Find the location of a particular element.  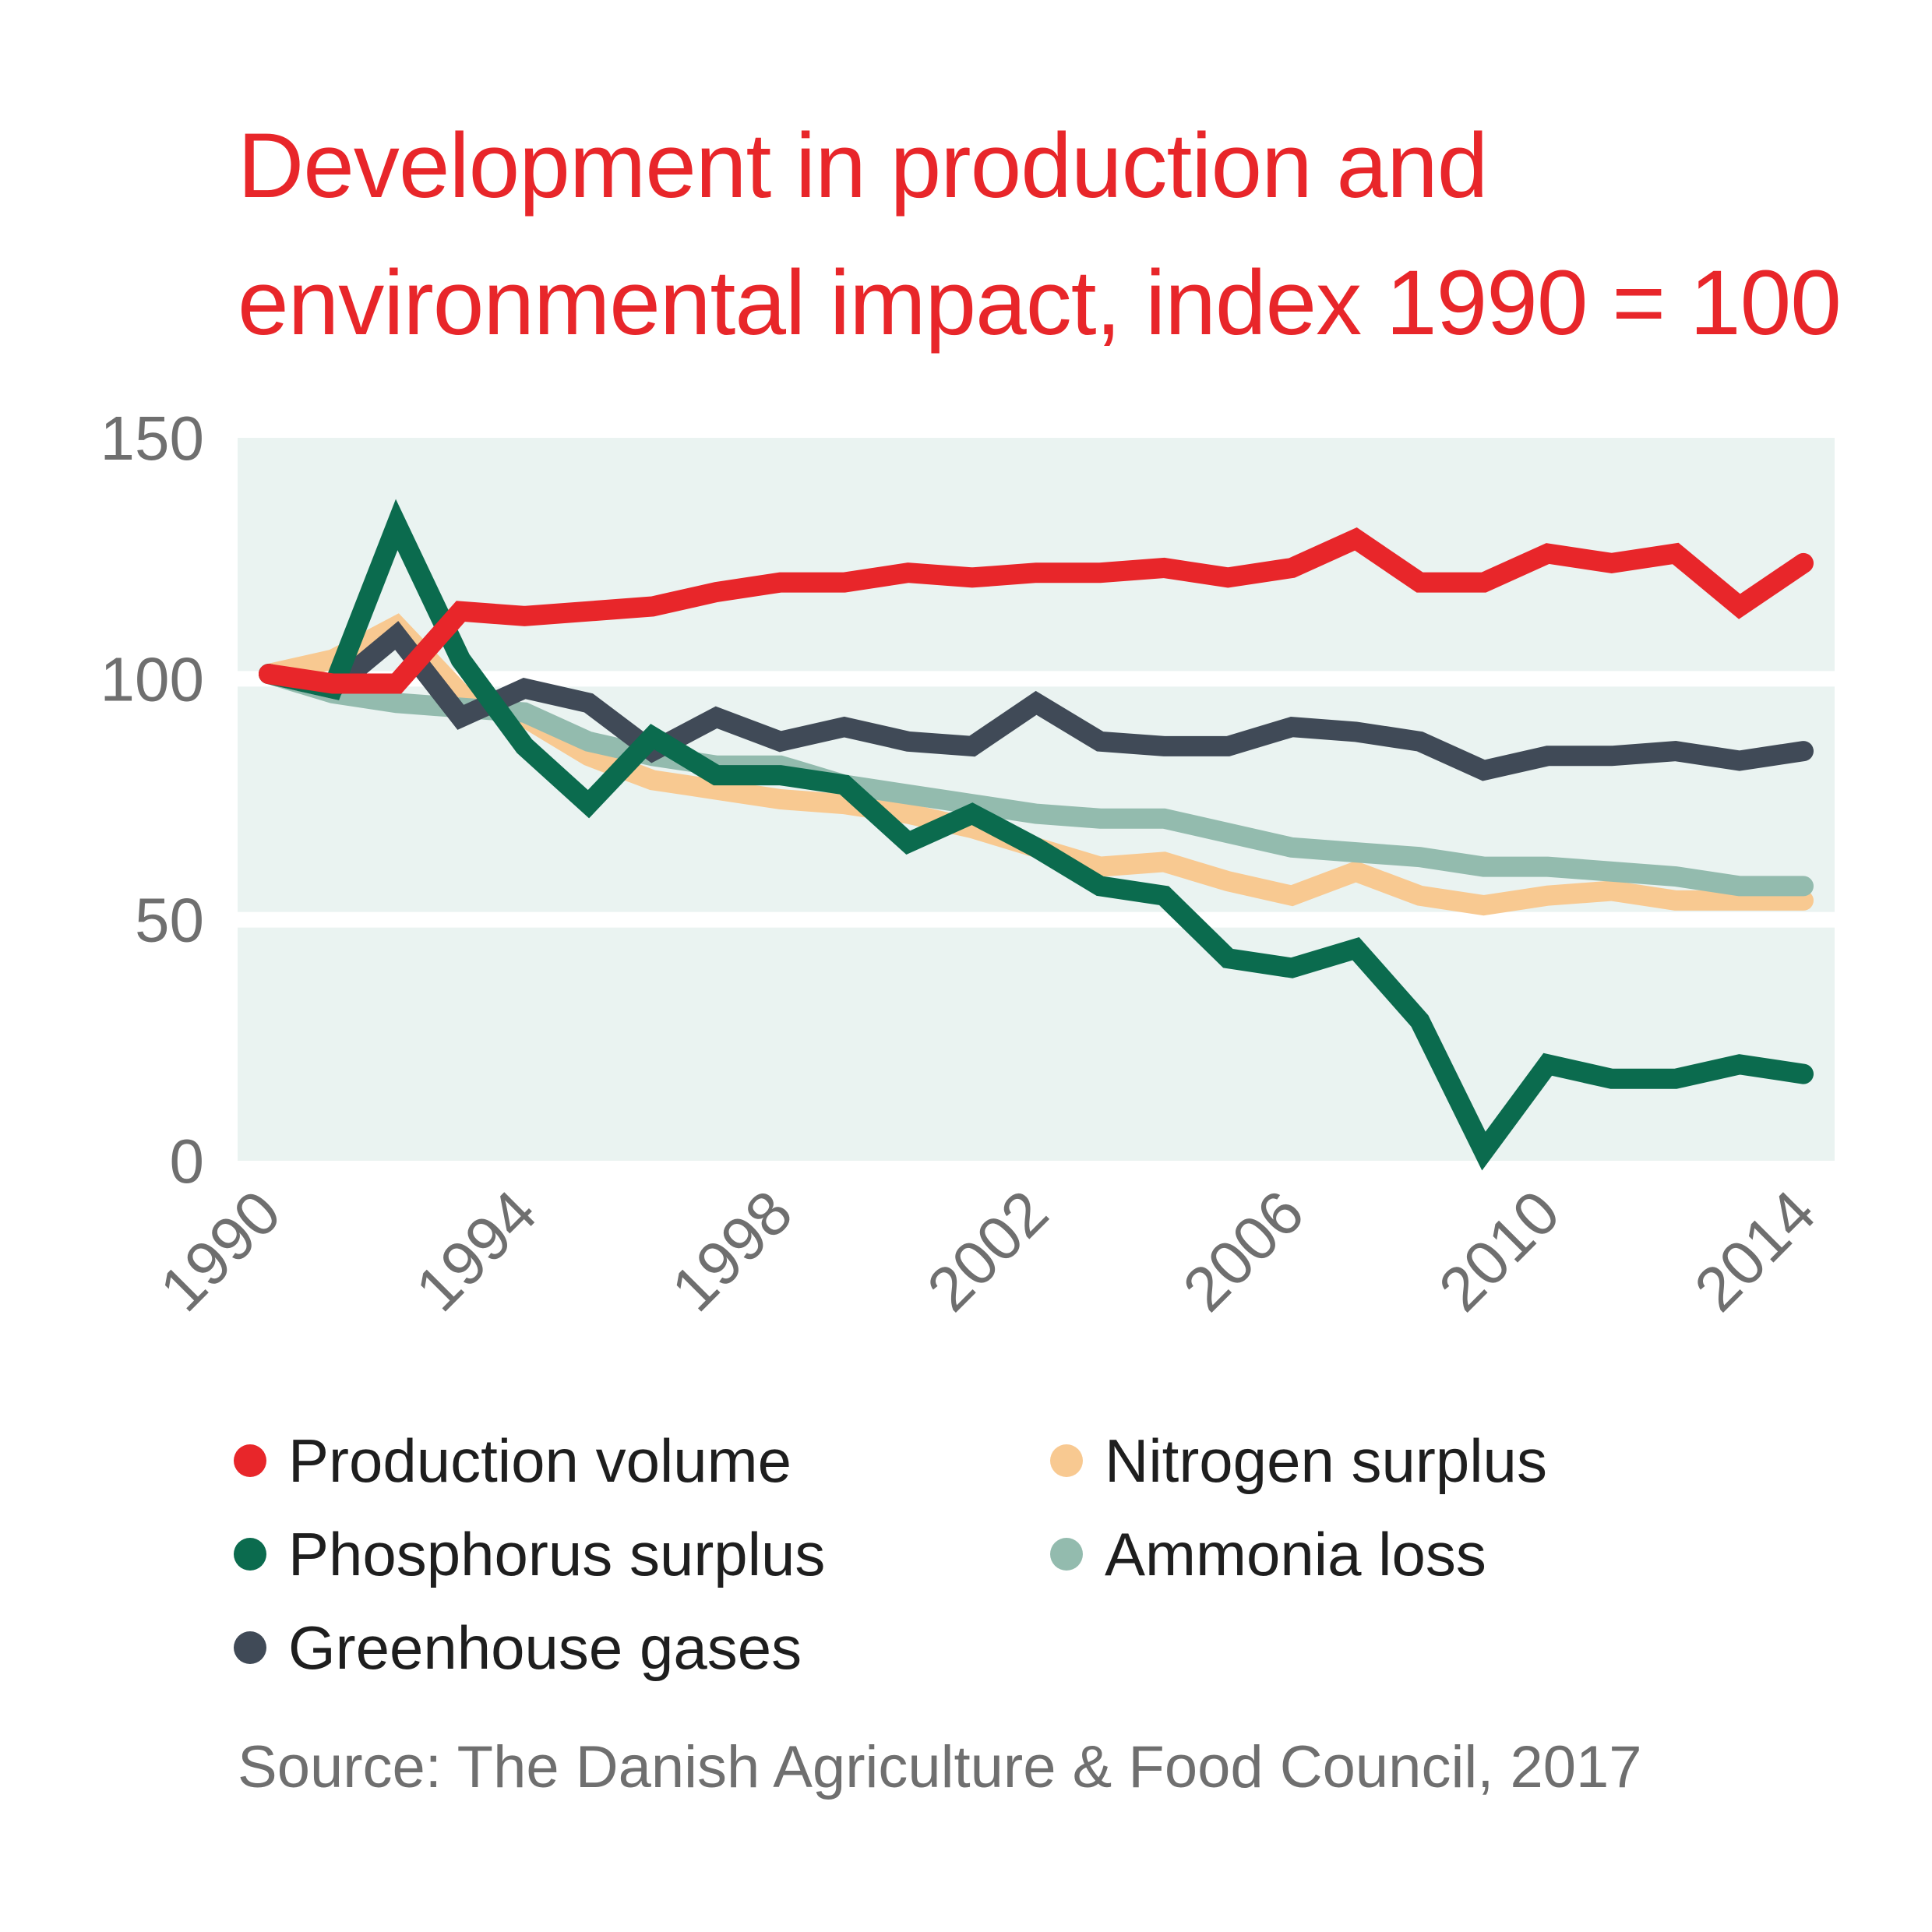

production-volume-dot-icon is located at coordinates (250, 1460).